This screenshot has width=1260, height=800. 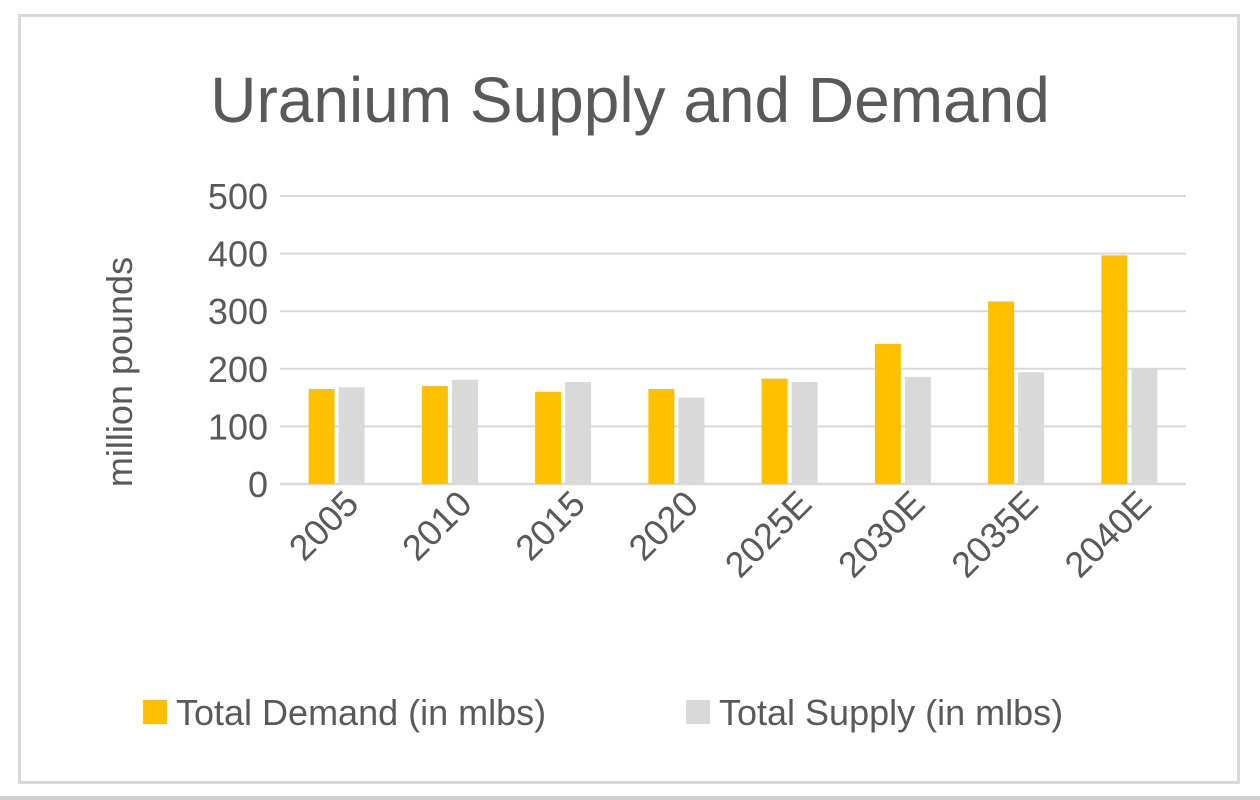 What do you see at coordinates (1144, 426) in the screenshot?
I see `supply-bar-2040e` at bounding box center [1144, 426].